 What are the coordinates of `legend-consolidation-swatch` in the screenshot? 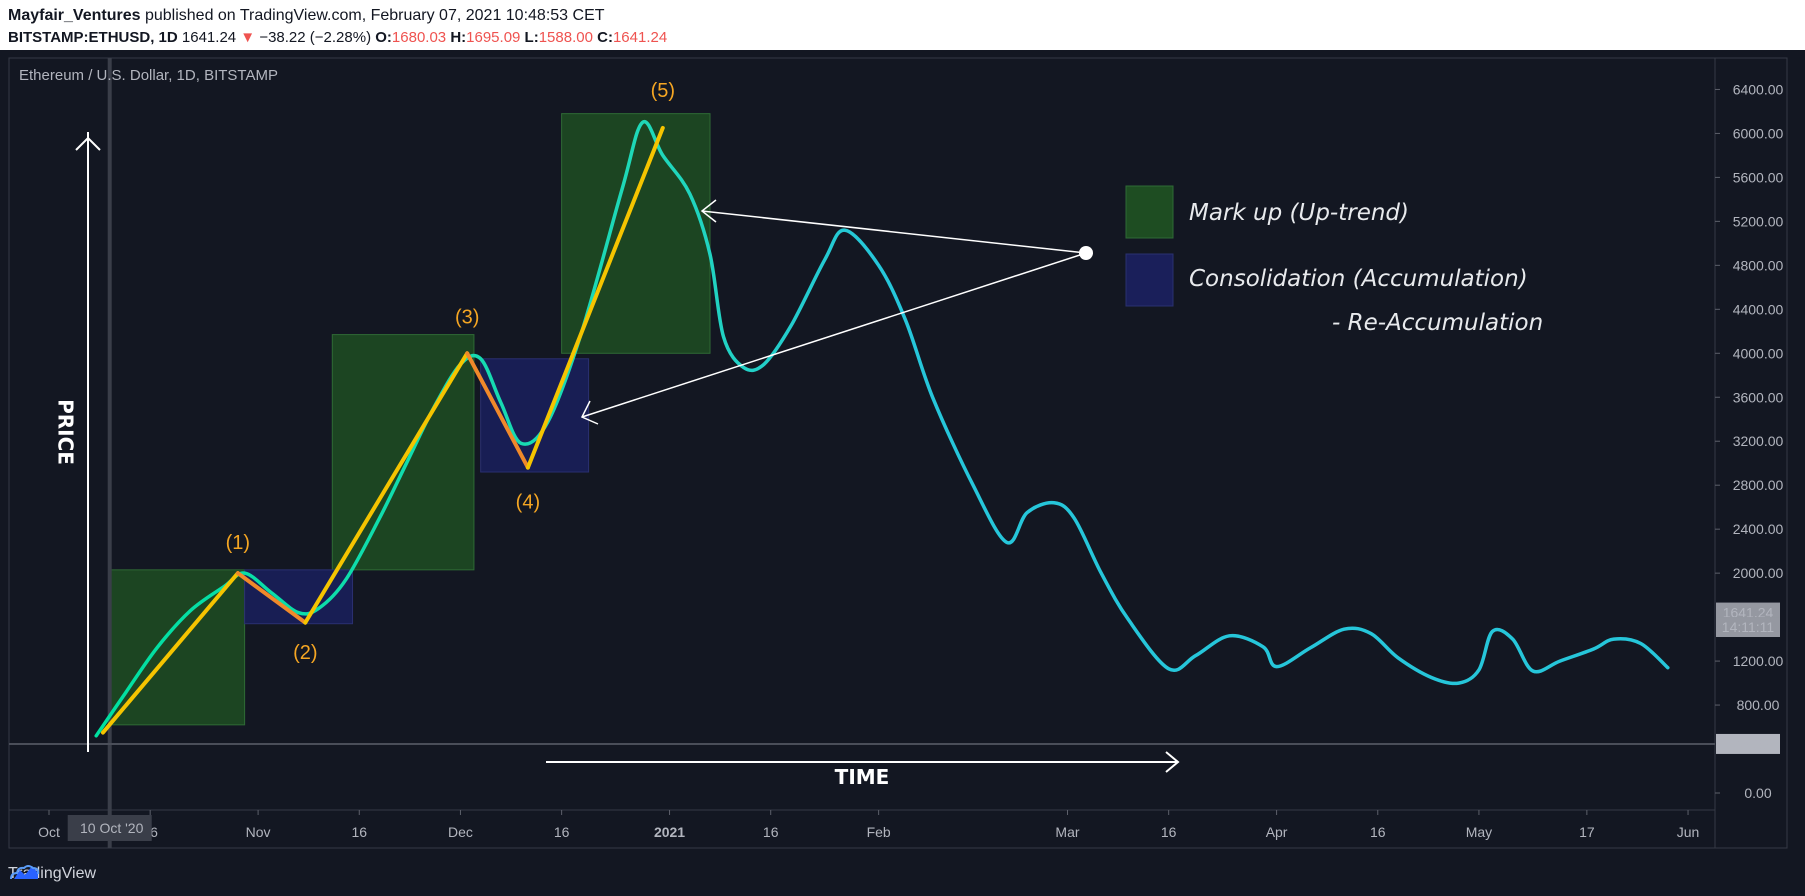 It's located at (1149, 280).